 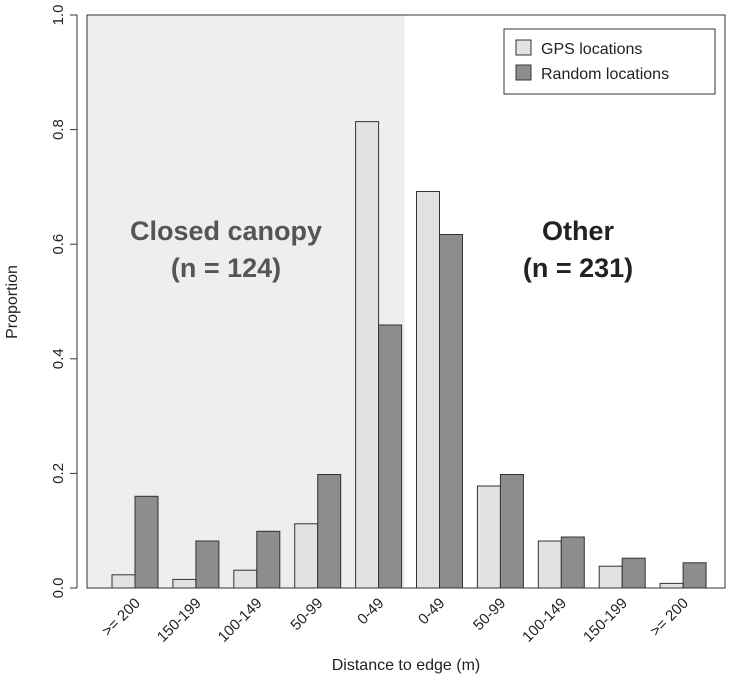 What do you see at coordinates (591, 49) in the screenshot?
I see `legend-label-gps: GPS locations` at bounding box center [591, 49].